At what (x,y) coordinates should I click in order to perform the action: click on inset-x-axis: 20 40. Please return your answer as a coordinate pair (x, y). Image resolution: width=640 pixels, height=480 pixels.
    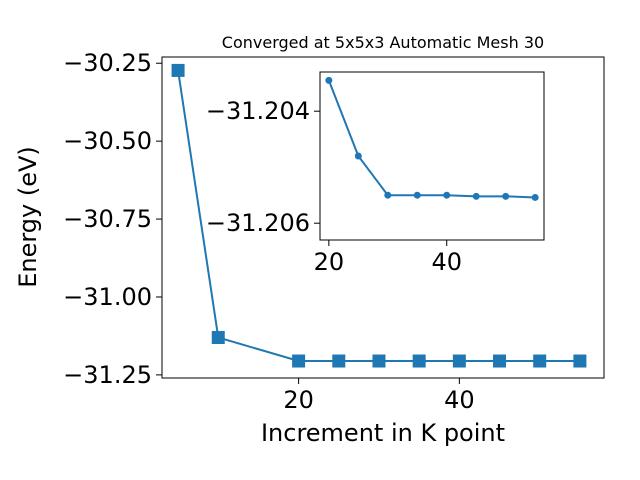
    Looking at the image, I should click on (388, 258).